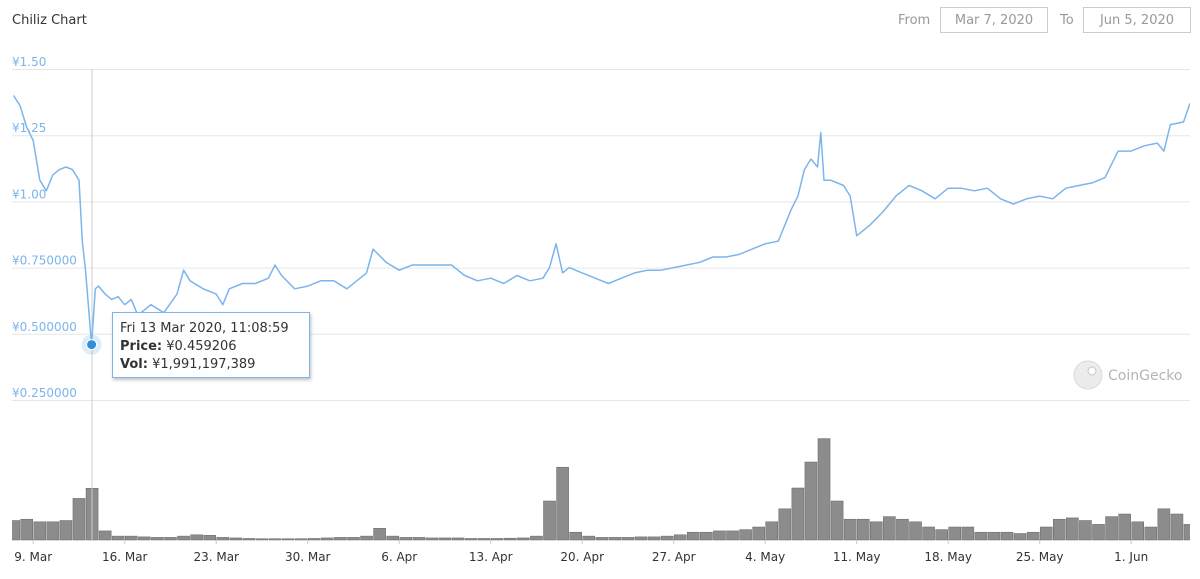 Image resolution: width=1200 pixels, height=579 pixels. Describe the element at coordinates (399, 557) in the screenshot. I see `x-tick-label: 6. Apr` at that location.